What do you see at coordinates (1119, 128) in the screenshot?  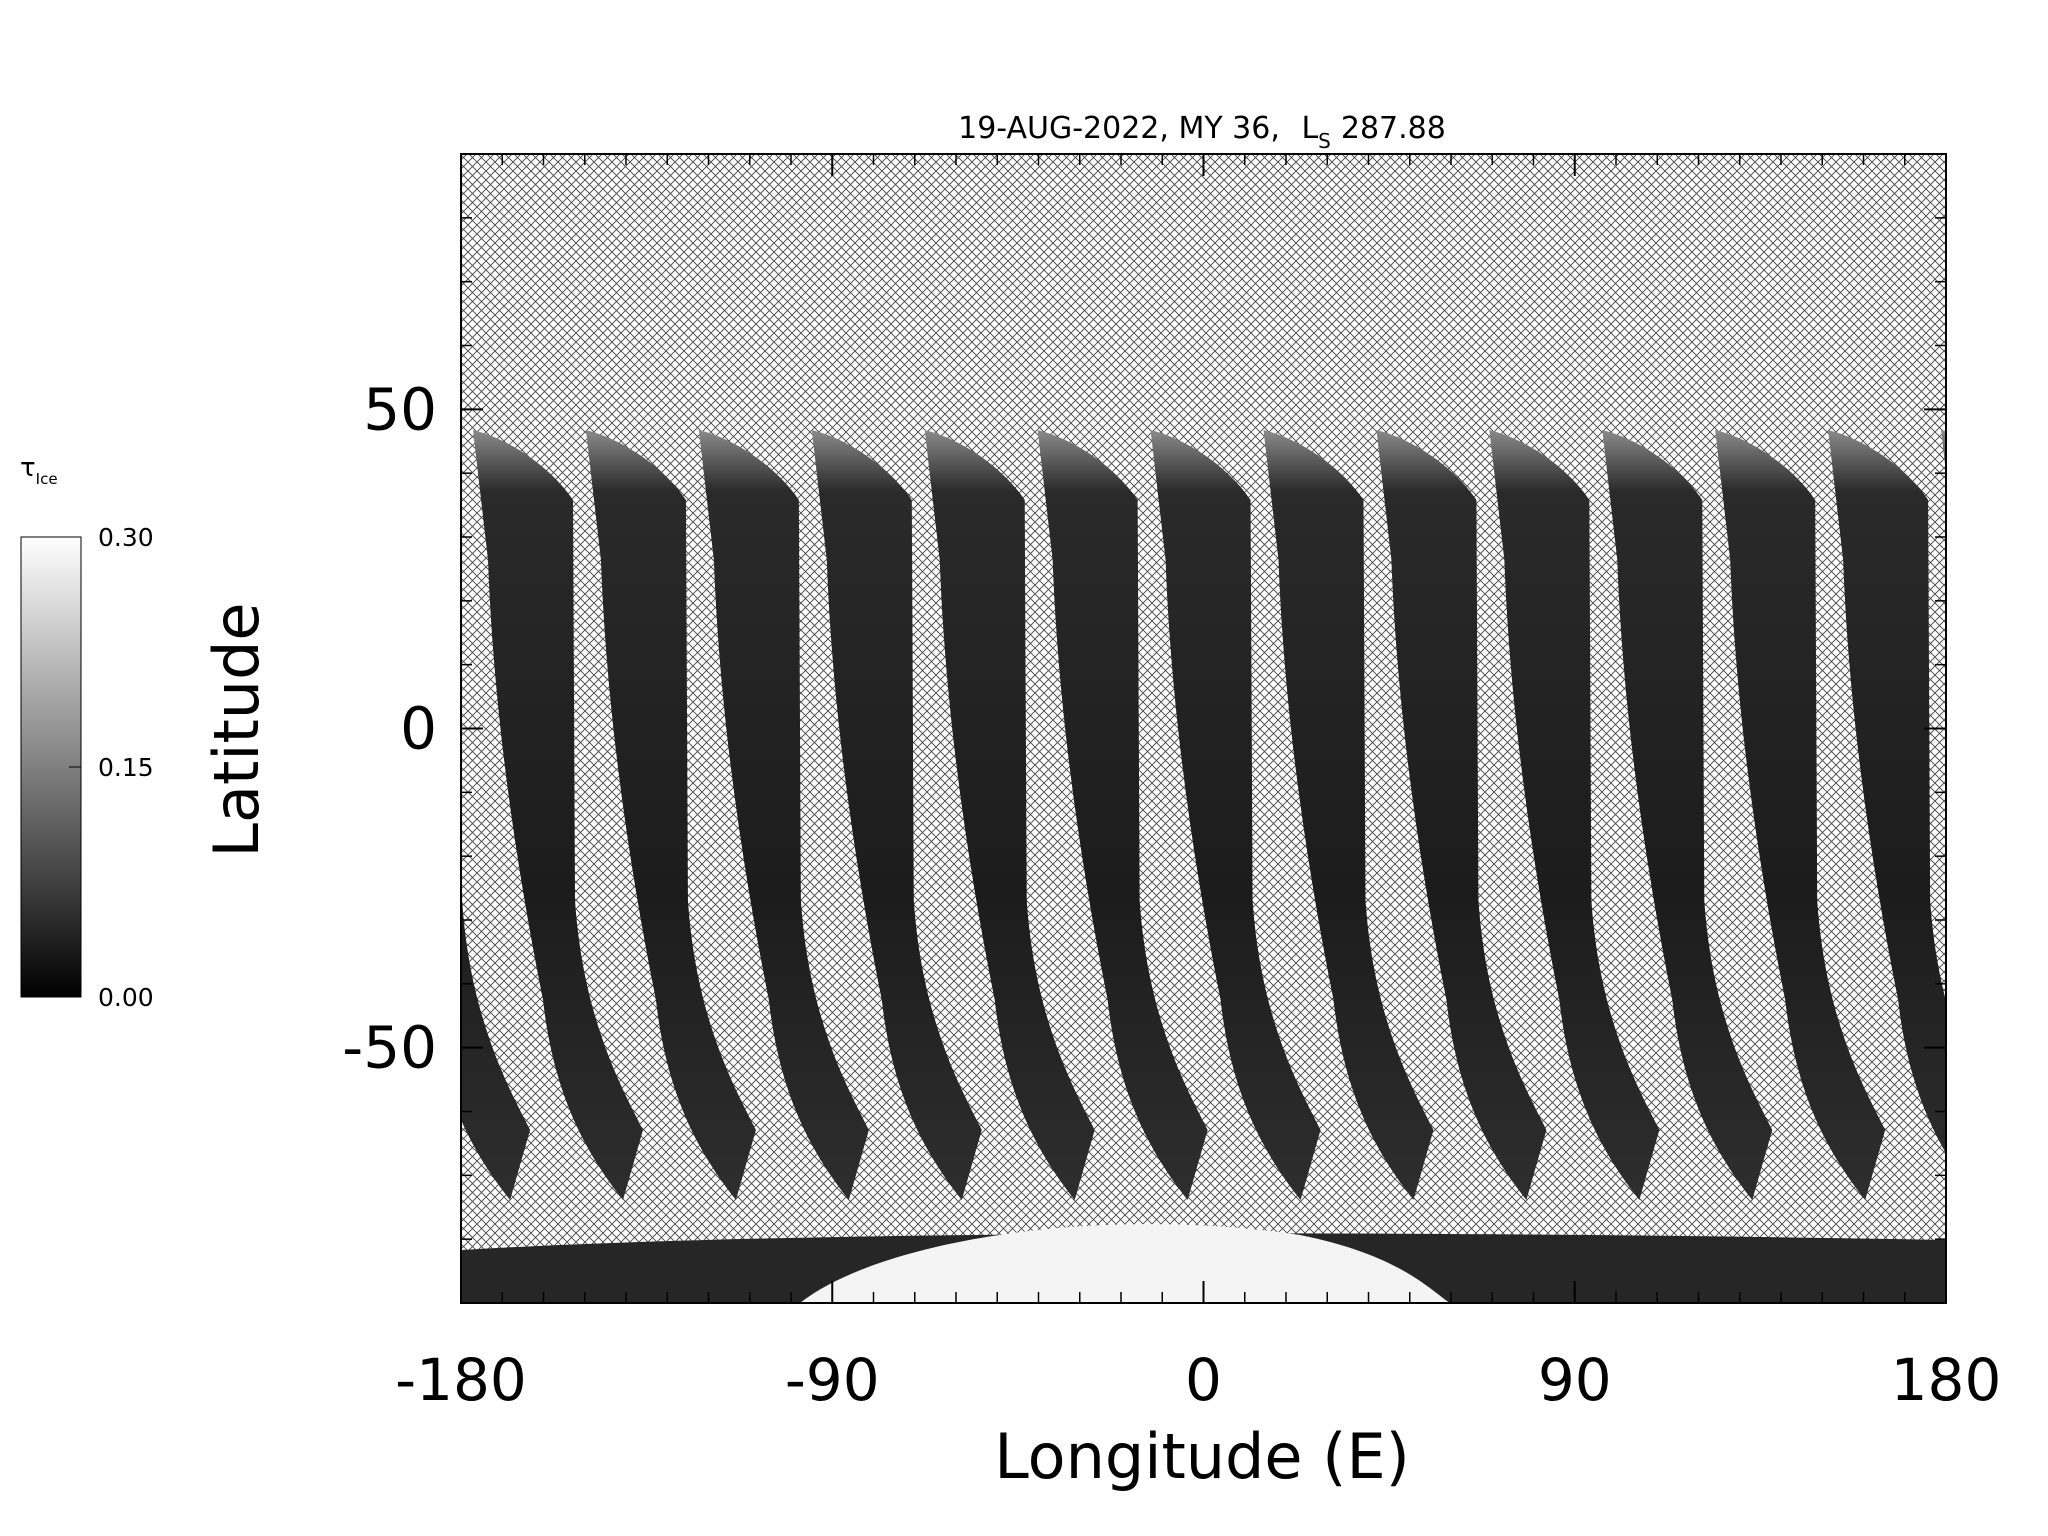 I see `title-date: 19-AUG-2022, MY 36,` at bounding box center [1119, 128].